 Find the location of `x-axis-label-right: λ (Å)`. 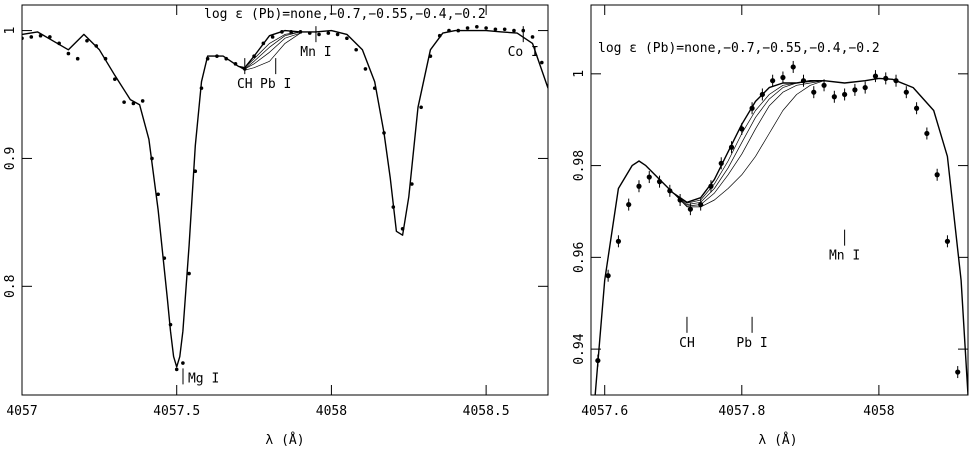

x-axis-label-right: λ (Å) is located at coordinates (777, 440).